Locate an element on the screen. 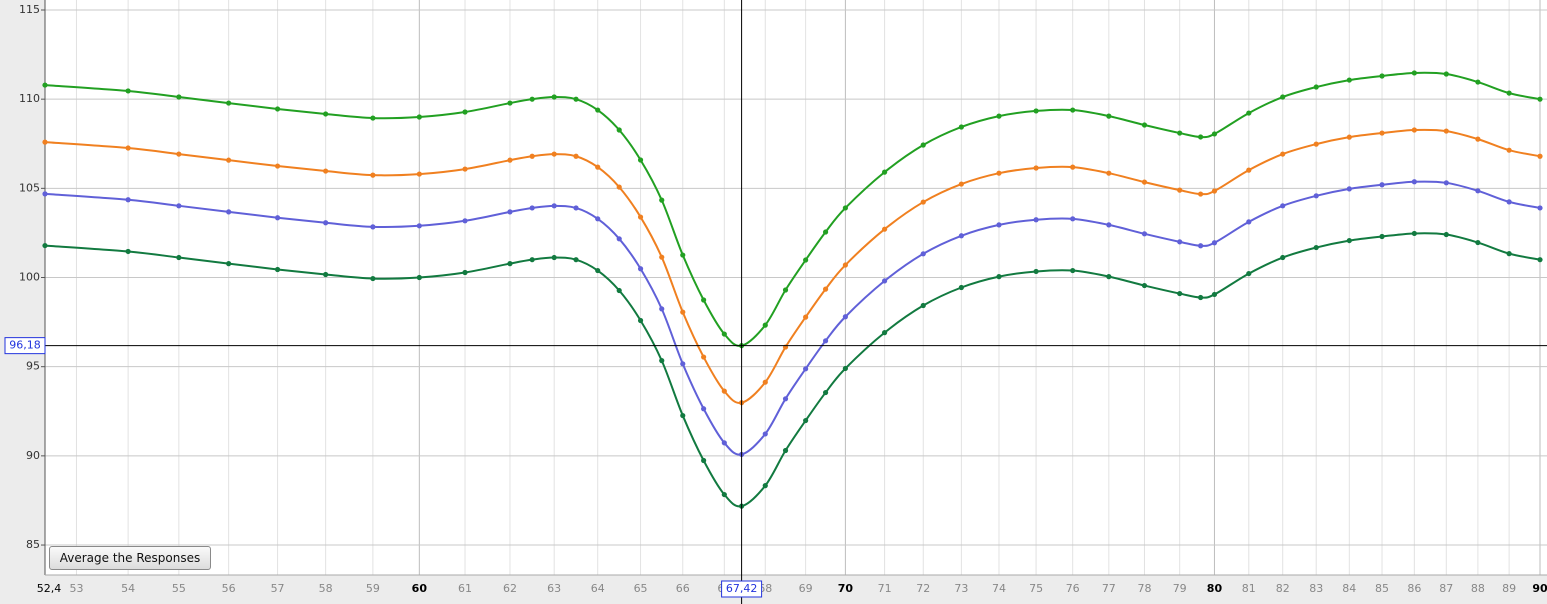 Image resolution: width=1547 pixels, height=604 pixels. x-tick-label: 72 is located at coordinates (923, 588).